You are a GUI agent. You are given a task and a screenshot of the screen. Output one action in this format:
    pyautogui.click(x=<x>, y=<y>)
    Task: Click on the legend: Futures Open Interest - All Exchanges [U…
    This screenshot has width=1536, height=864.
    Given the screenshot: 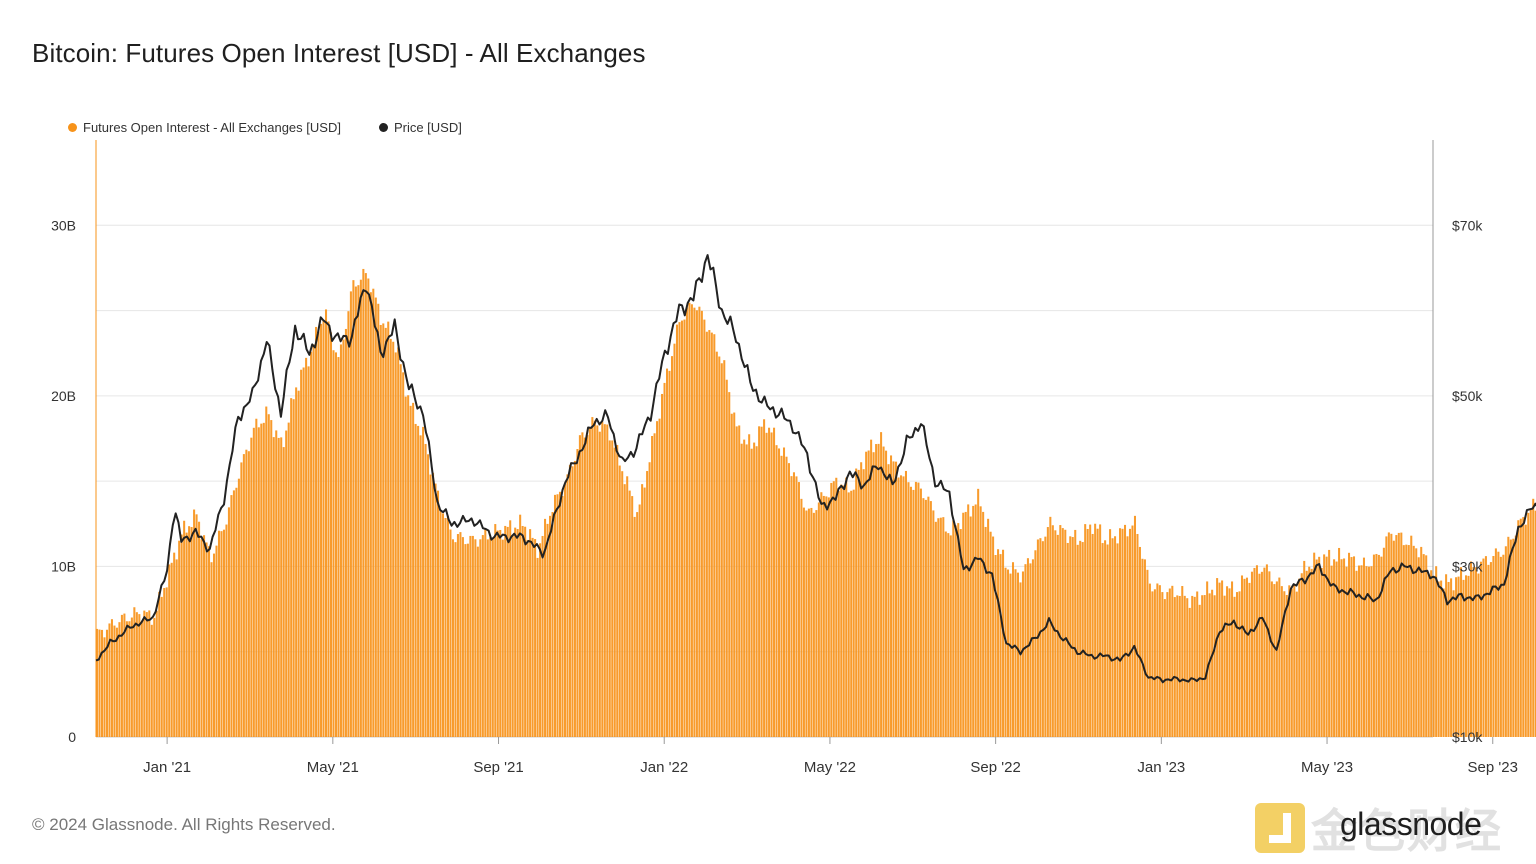 What is the action you would take?
    pyautogui.click(x=265, y=127)
    